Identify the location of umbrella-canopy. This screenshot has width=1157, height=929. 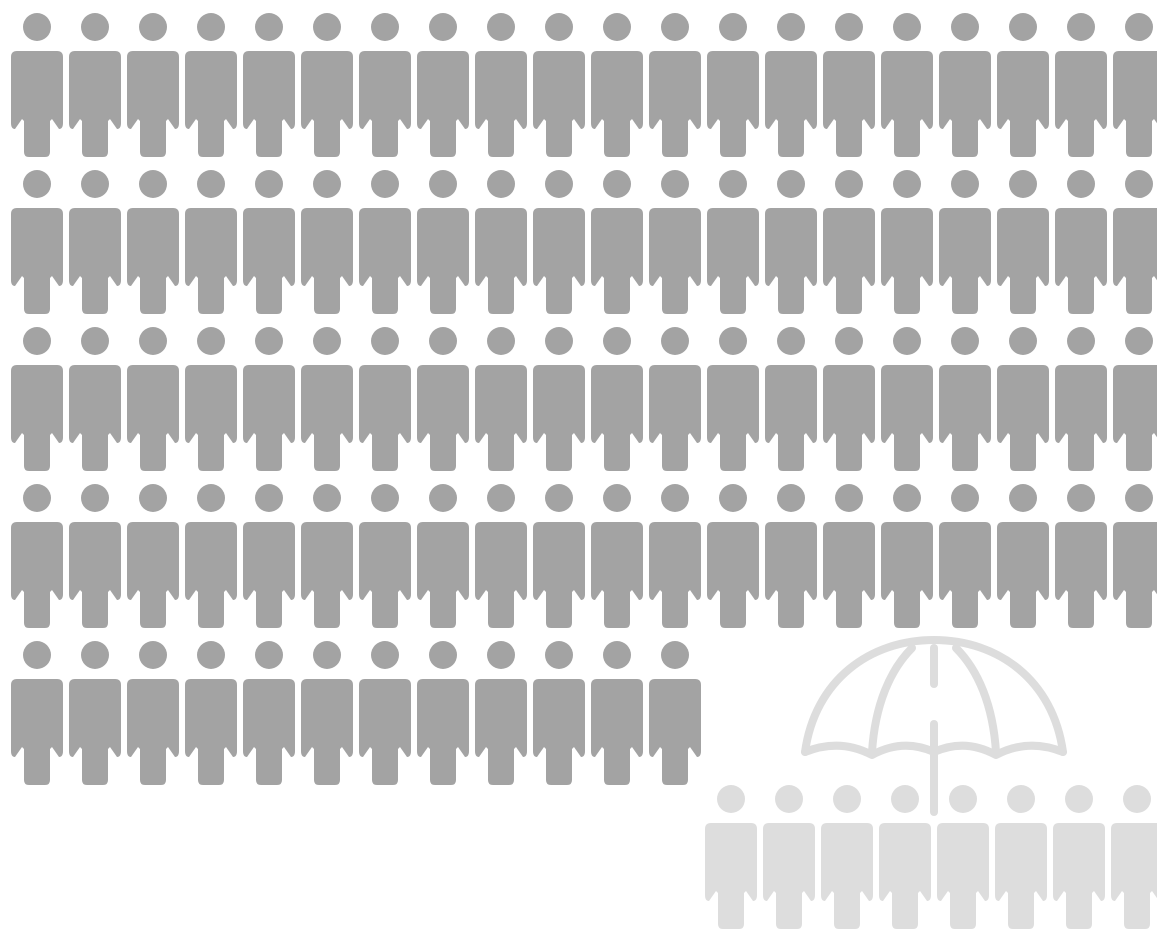
(934, 696).